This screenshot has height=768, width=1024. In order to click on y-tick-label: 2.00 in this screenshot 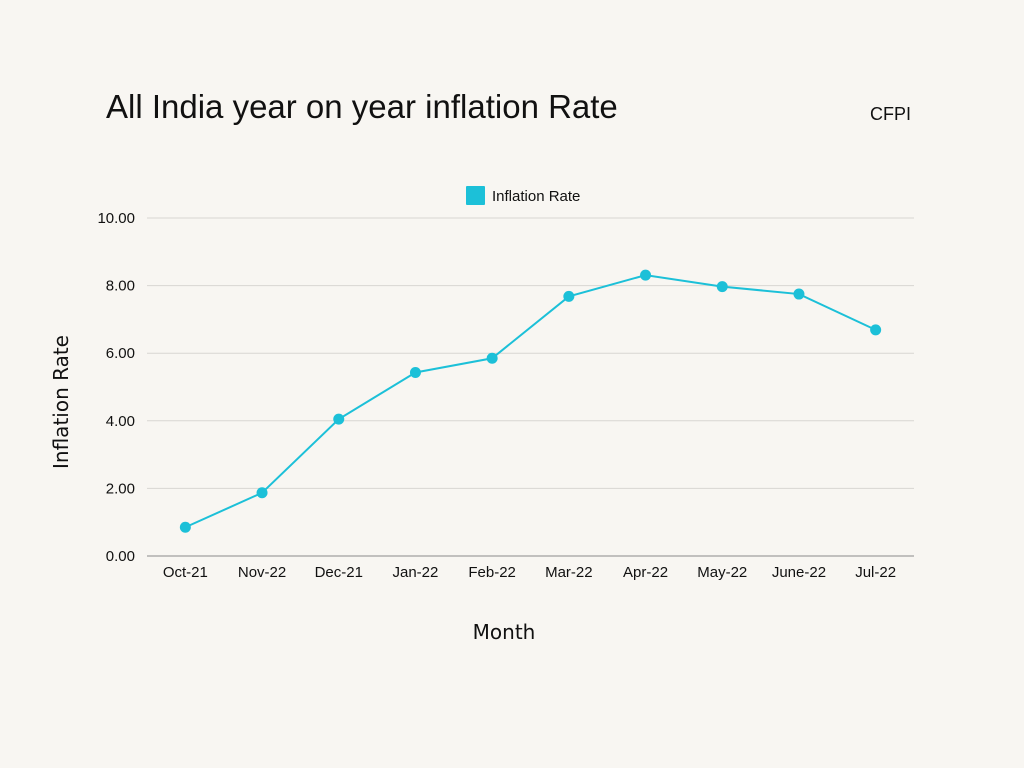, I will do `click(120, 488)`.